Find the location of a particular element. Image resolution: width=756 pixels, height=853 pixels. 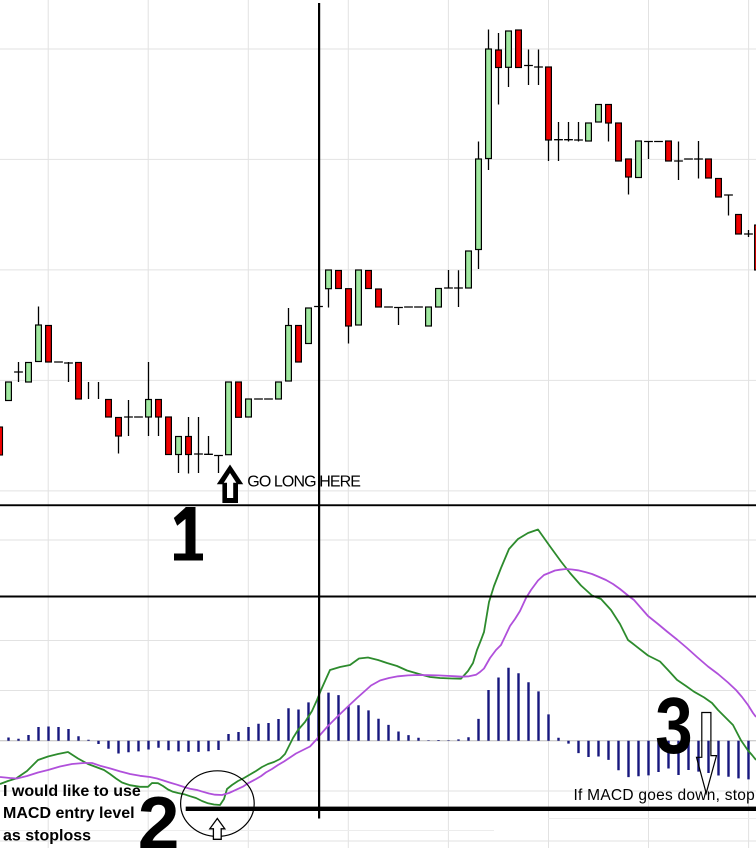

svg-text: 2 is located at coordinates (159, 814).